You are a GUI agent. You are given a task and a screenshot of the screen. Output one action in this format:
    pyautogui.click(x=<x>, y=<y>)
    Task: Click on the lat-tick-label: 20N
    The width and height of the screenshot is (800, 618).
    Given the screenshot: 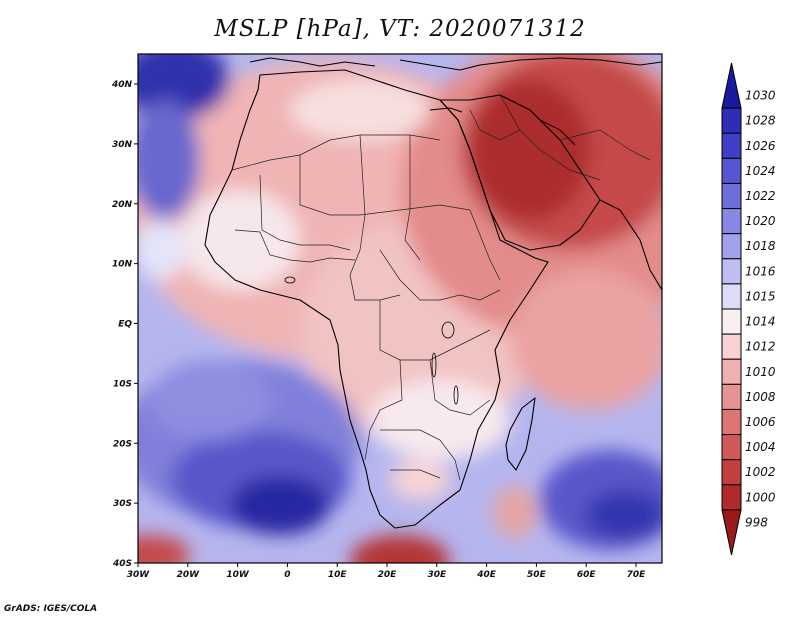 What is the action you would take?
    pyautogui.click(x=122, y=205)
    